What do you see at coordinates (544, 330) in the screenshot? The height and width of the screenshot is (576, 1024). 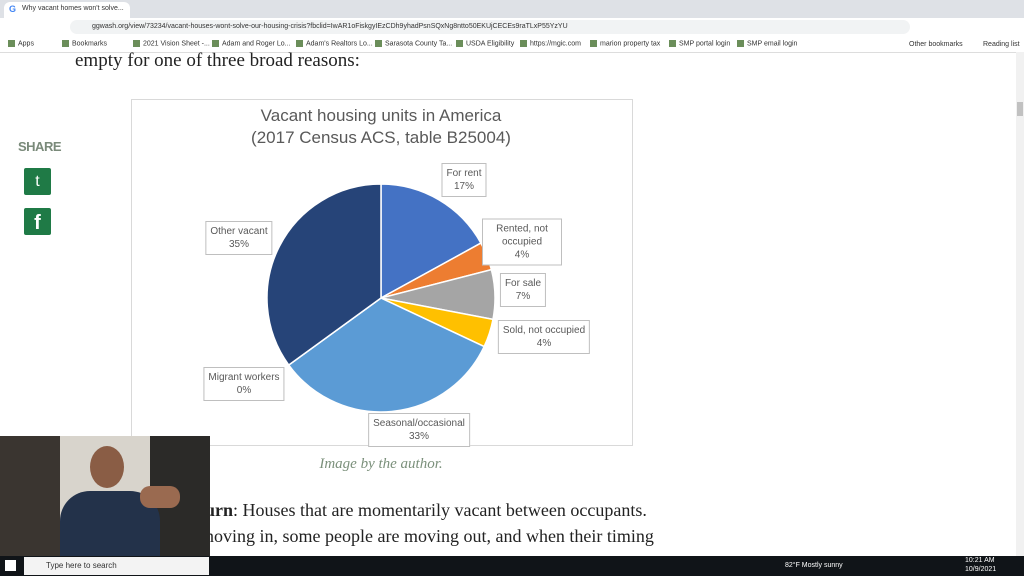 I see `label-category: Sold, not occupied` at bounding box center [544, 330].